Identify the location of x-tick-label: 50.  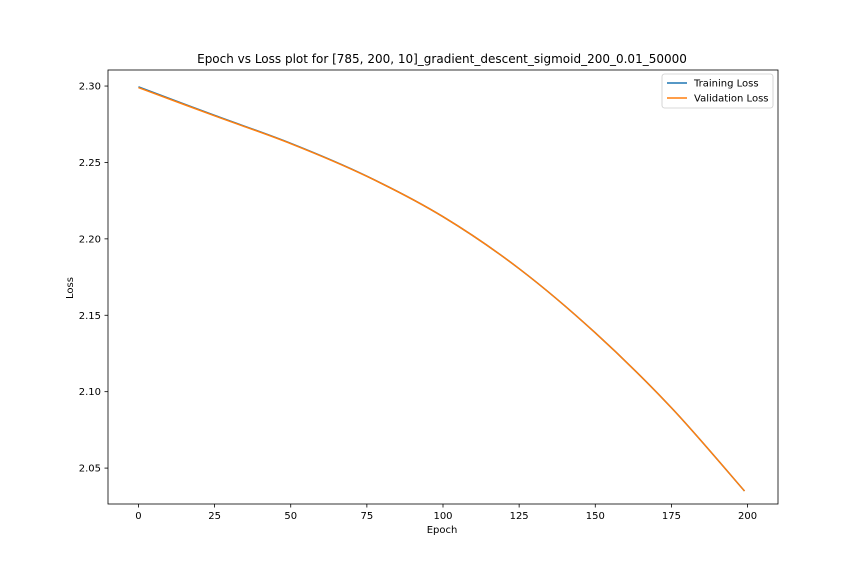
(290, 516).